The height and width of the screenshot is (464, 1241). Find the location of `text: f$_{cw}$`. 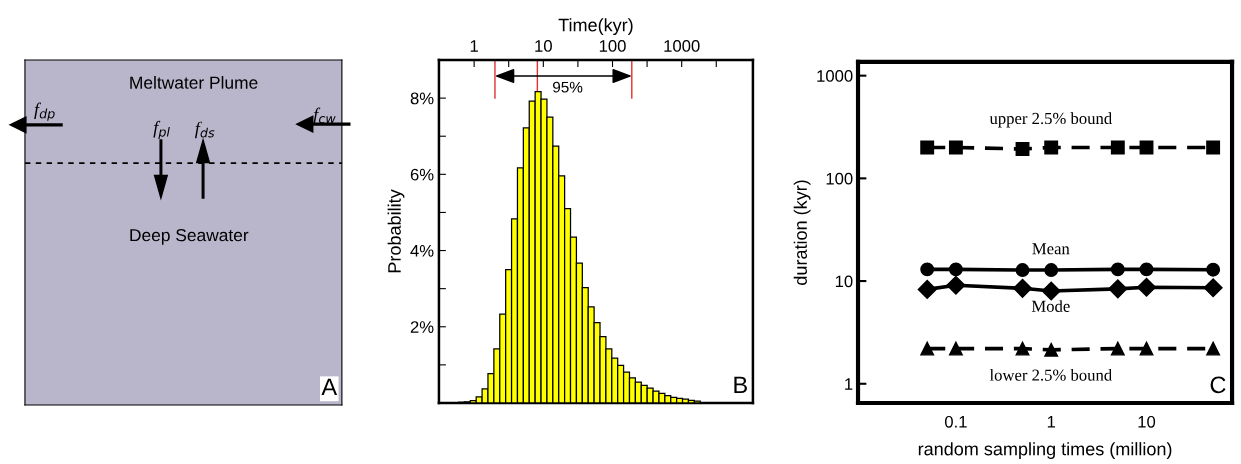

text: f$_{cw}$ is located at coordinates (324, 116).